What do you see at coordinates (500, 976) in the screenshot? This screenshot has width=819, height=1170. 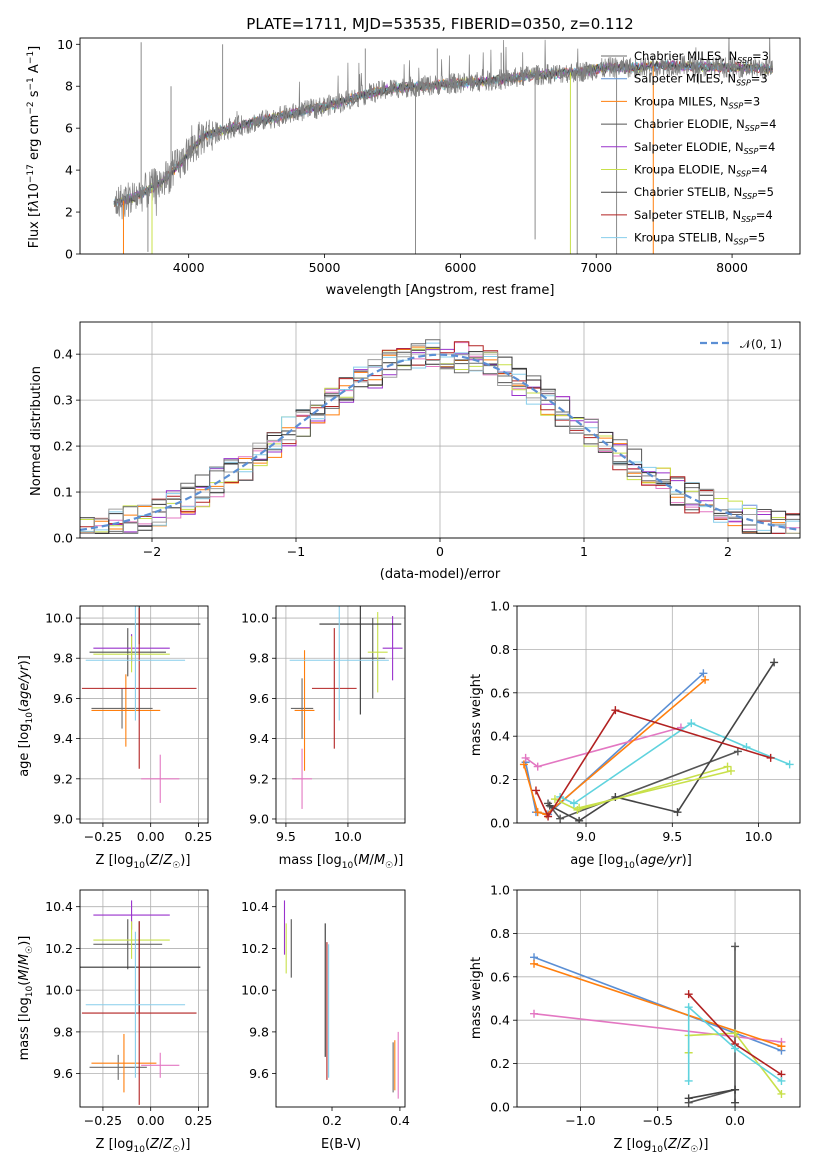 I see `weight-vs-Z-ytick-label: 0.6` at bounding box center [500, 976].